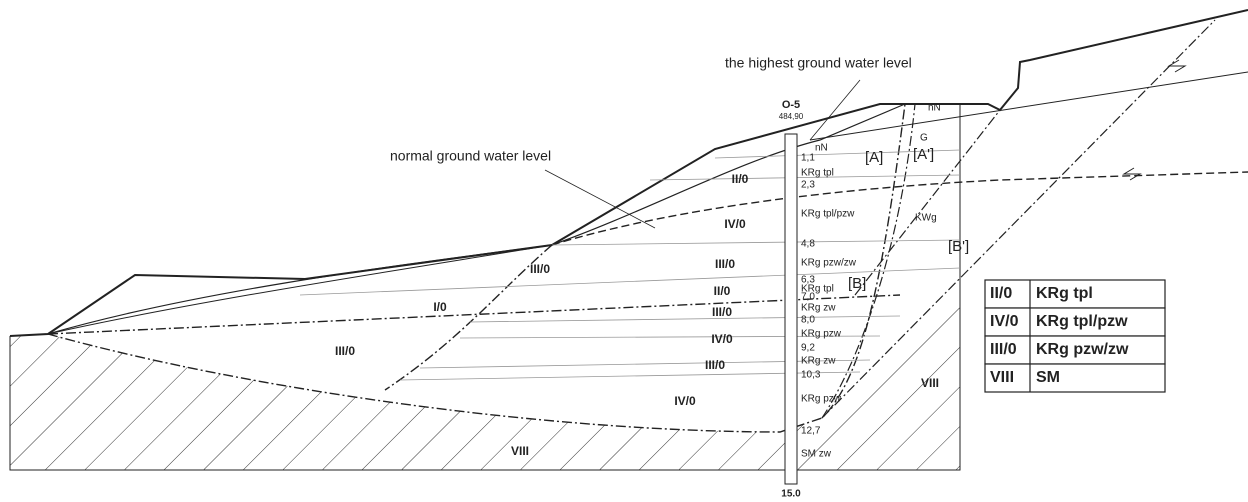 The image size is (1248, 502). Describe the element at coordinates (958, 246) in the screenshot. I see `slip-label: [B']` at that location.